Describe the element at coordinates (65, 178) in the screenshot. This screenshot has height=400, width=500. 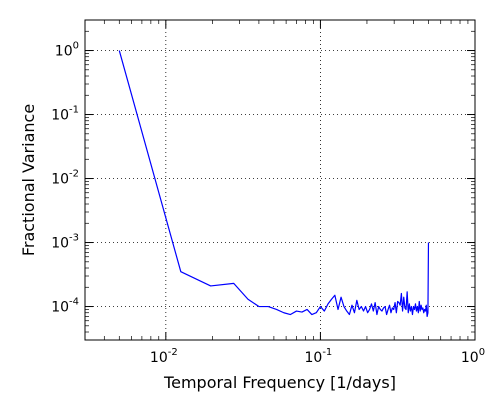
I see `y-tick-label: 10⁻²` at that location.